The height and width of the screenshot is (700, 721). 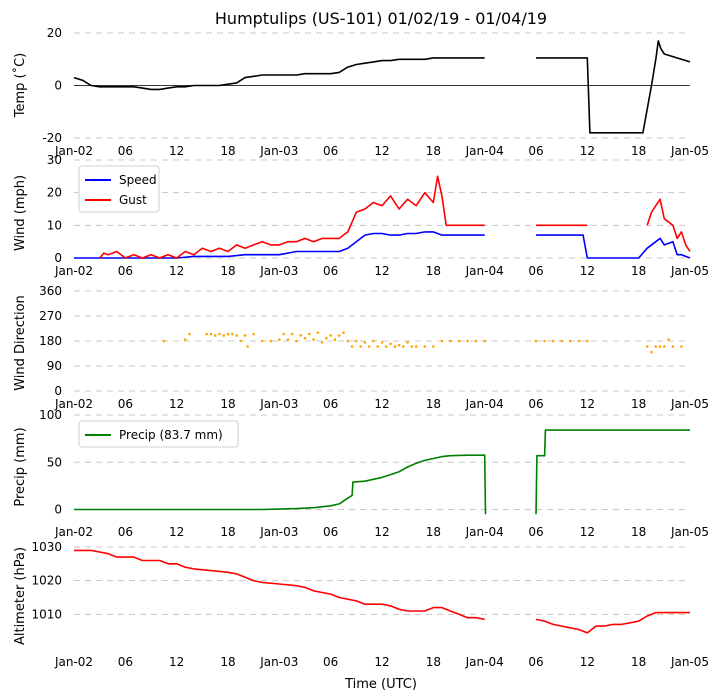 I want to click on y-tick-label: 100, so click(x=50, y=415).